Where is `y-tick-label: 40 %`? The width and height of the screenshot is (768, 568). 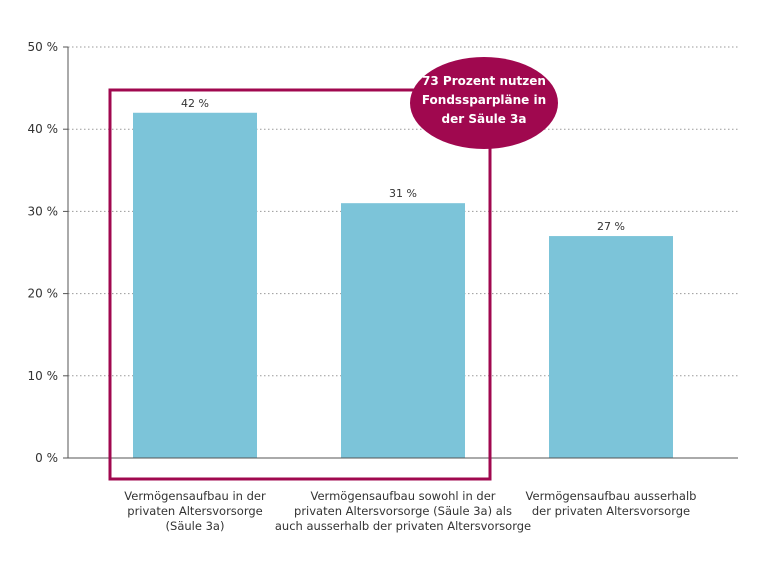 y-tick-label: 40 % is located at coordinates (43, 129).